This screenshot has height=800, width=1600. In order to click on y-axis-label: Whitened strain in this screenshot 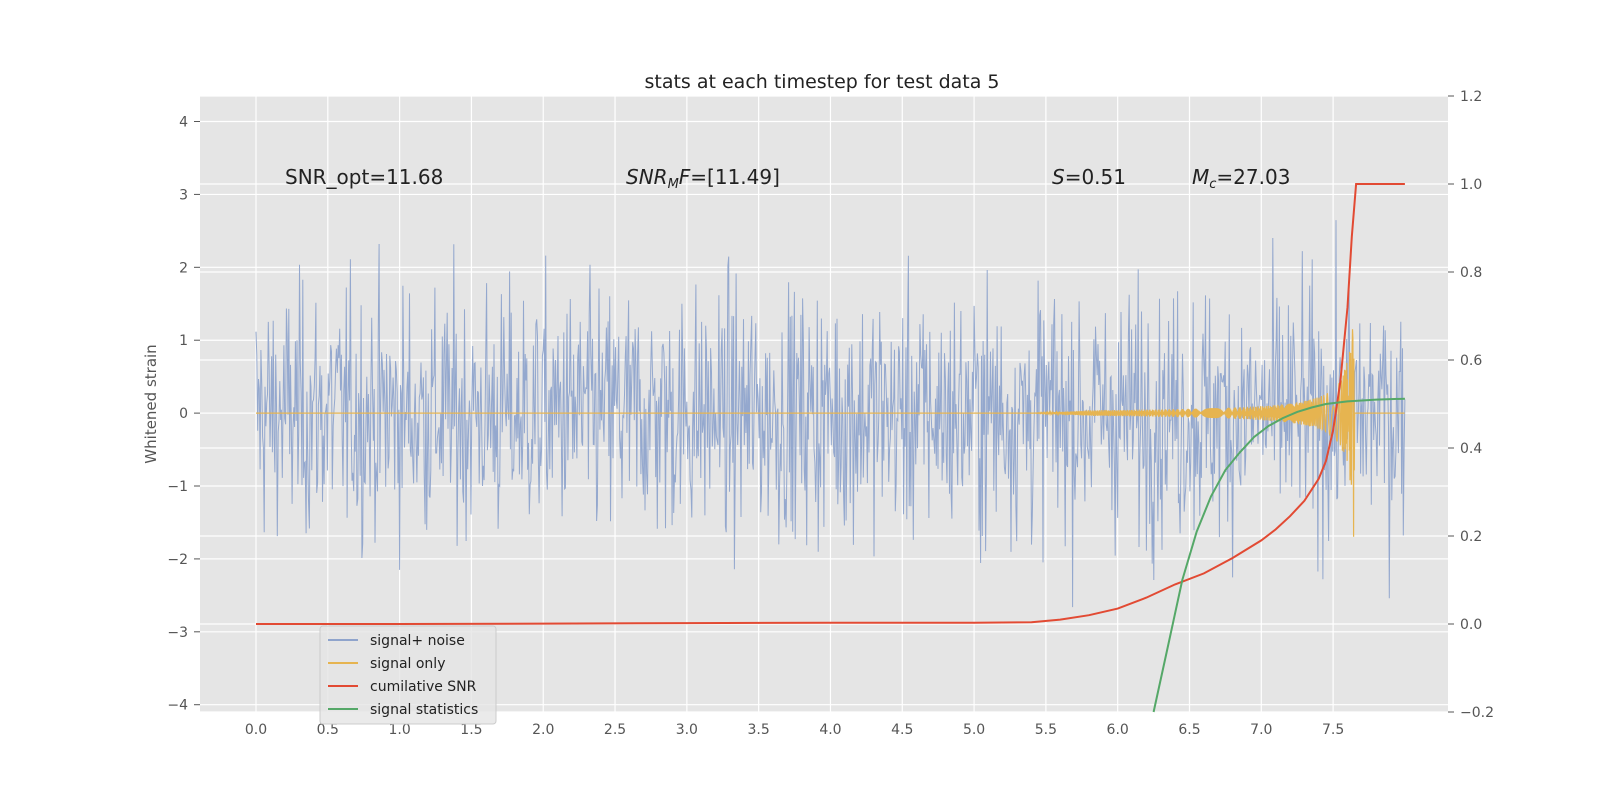, I will do `click(151, 403)`.